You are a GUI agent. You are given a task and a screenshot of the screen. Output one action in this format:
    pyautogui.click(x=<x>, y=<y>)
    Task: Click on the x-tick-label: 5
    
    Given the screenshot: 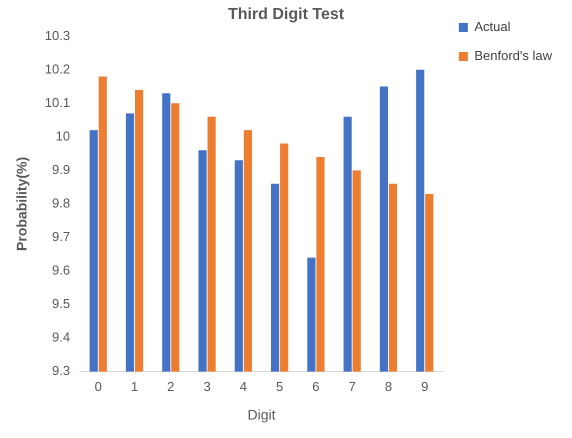 What is the action you would take?
    pyautogui.click(x=280, y=386)
    